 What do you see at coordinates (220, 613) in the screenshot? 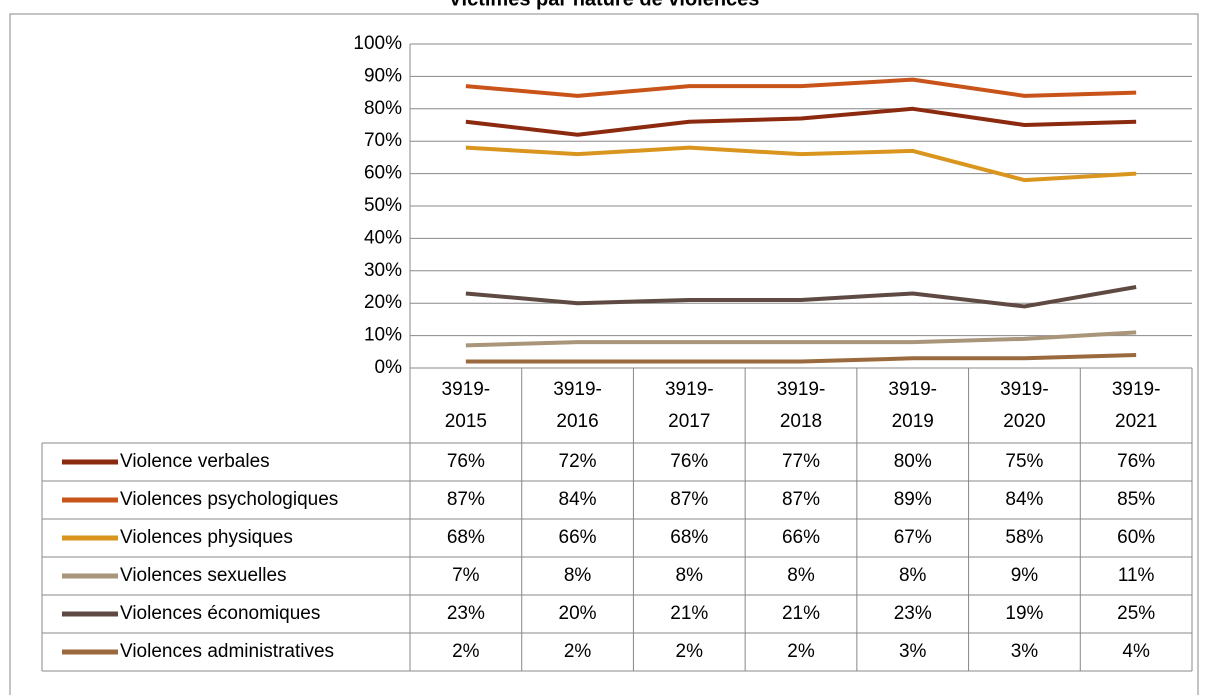
I see `legend-label: Violences économiques` at bounding box center [220, 613].